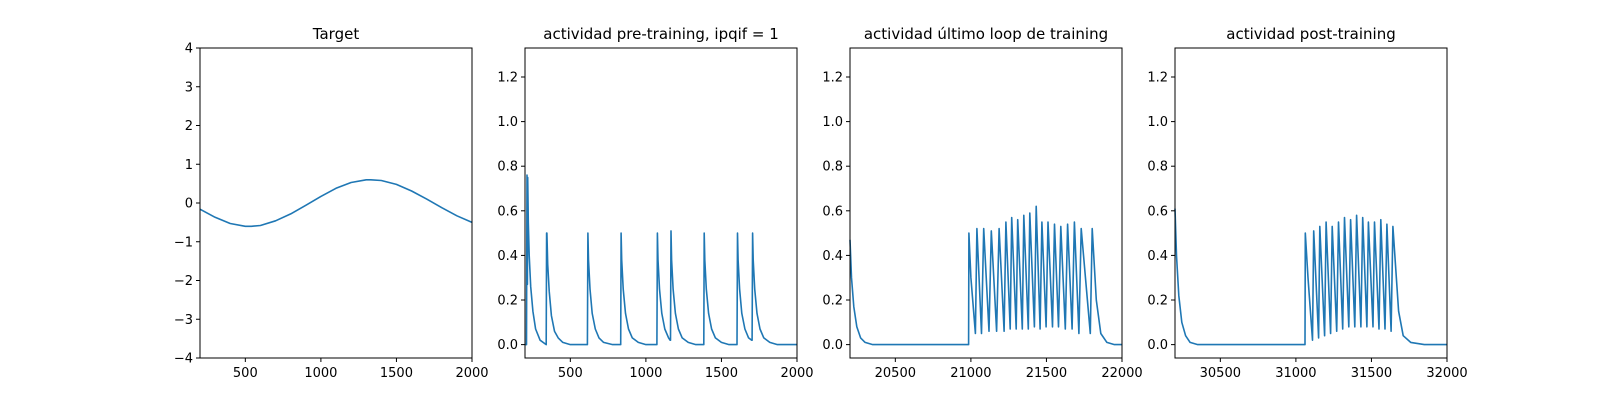  What do you see at coordinates (970, 373) in the screenshot?
I see `x-tick-label: 21000` at bounding box center [970, 373].